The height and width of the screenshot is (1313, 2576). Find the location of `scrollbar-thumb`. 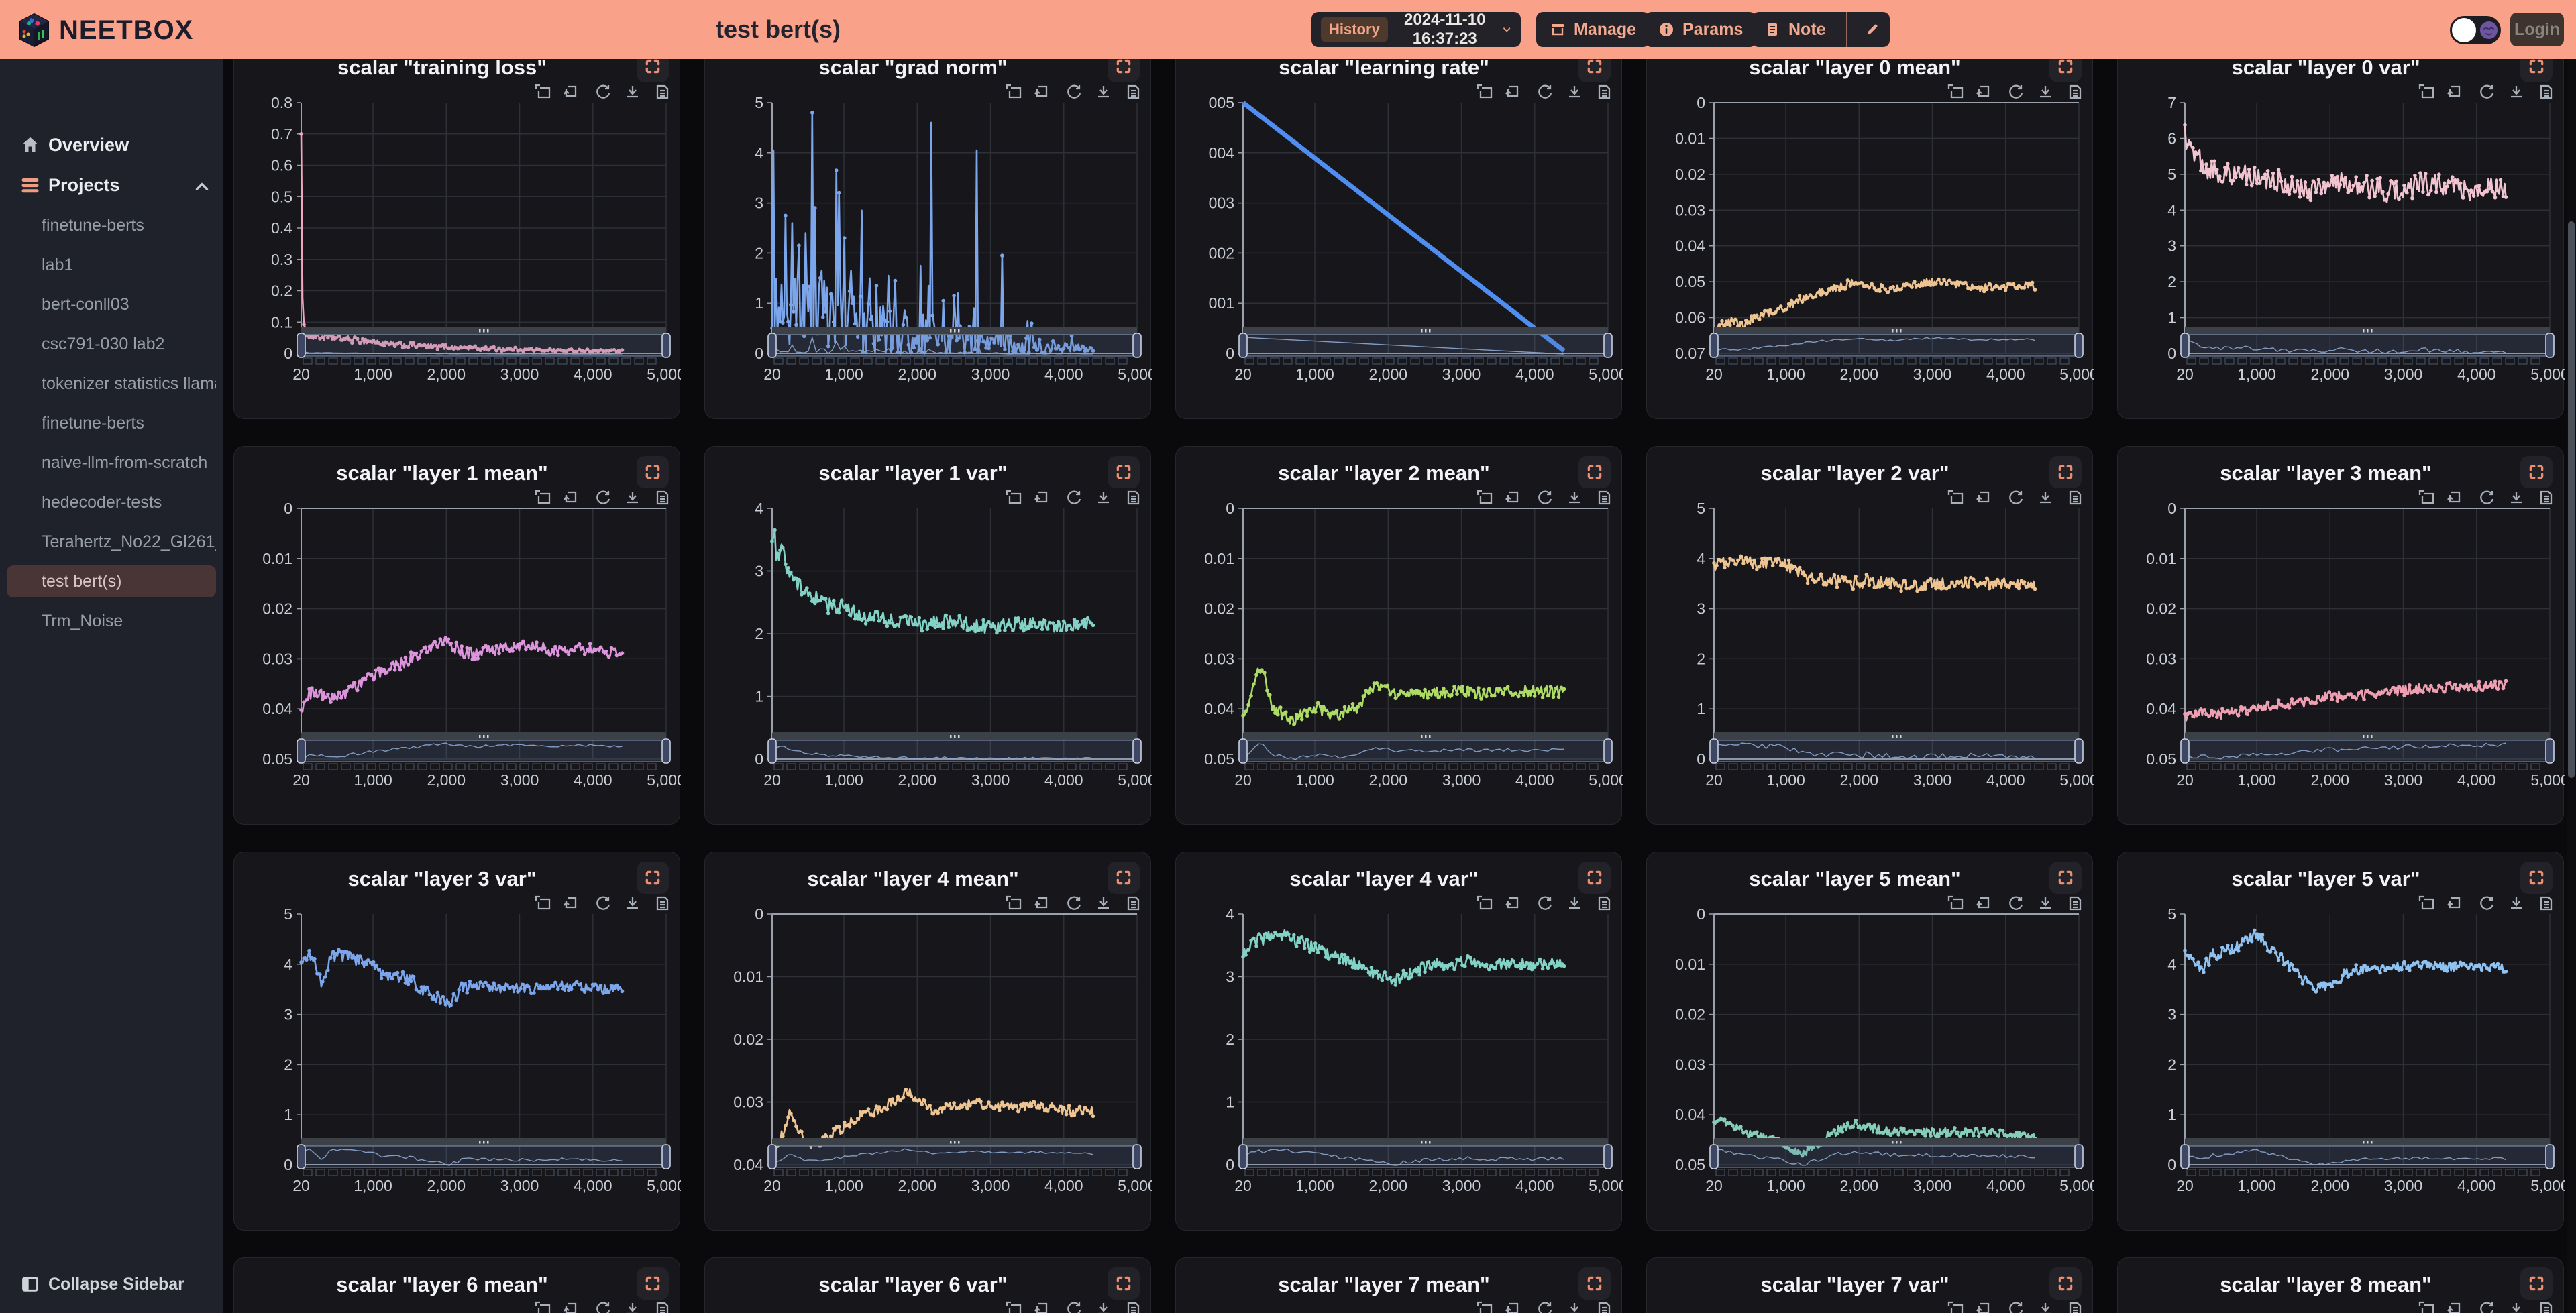

scrollbar-thumb is located at coordinates (2571, 500).